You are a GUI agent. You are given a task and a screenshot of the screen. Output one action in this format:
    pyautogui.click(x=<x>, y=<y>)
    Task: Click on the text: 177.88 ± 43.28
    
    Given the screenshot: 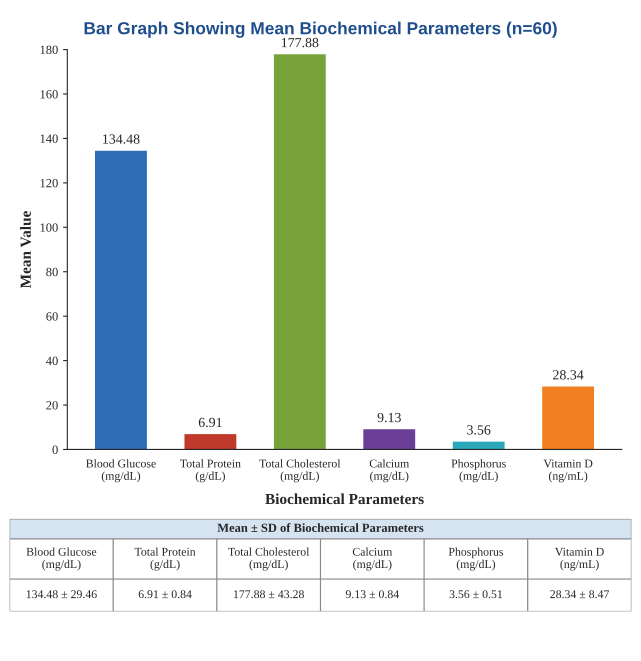 What is the action you would take?
    pyautogui.click(x=269, y=594)
    